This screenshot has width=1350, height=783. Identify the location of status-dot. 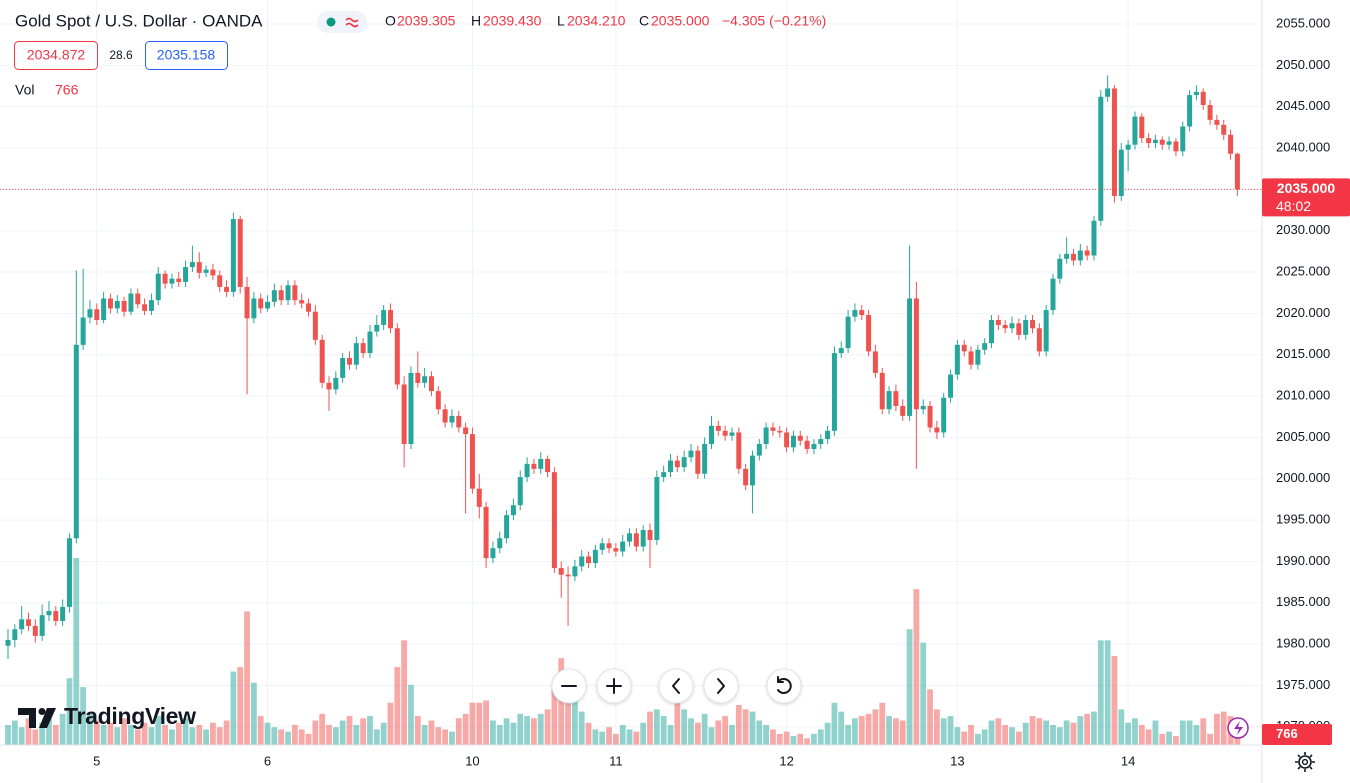
(331, 22).